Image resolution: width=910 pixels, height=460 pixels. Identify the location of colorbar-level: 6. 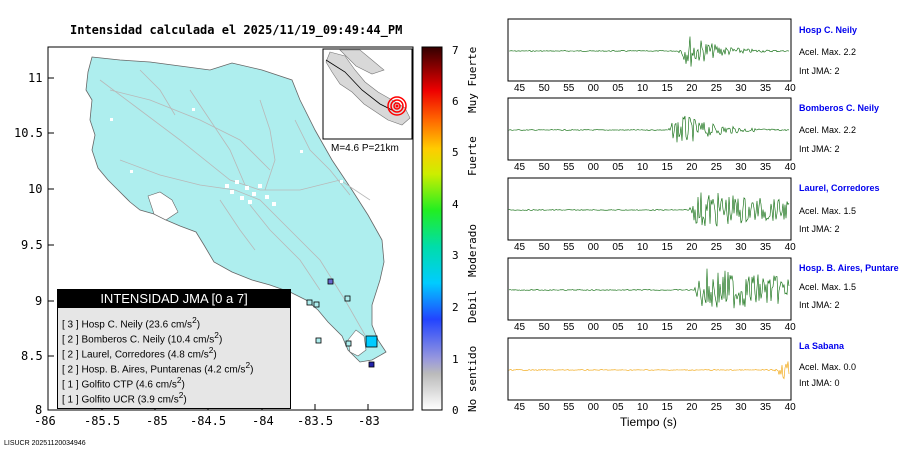
(455, 101).